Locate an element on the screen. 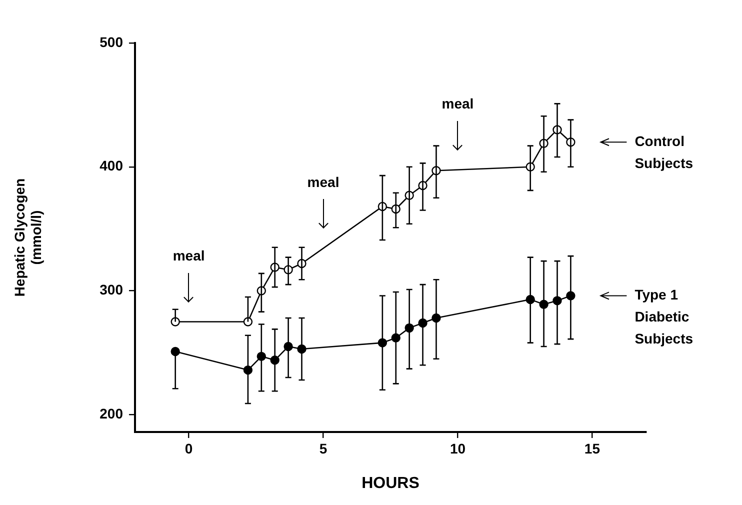 The height and width of the screenshot is (505, 742). legend-label: Control Subjects is located at coordinates (664, 151).